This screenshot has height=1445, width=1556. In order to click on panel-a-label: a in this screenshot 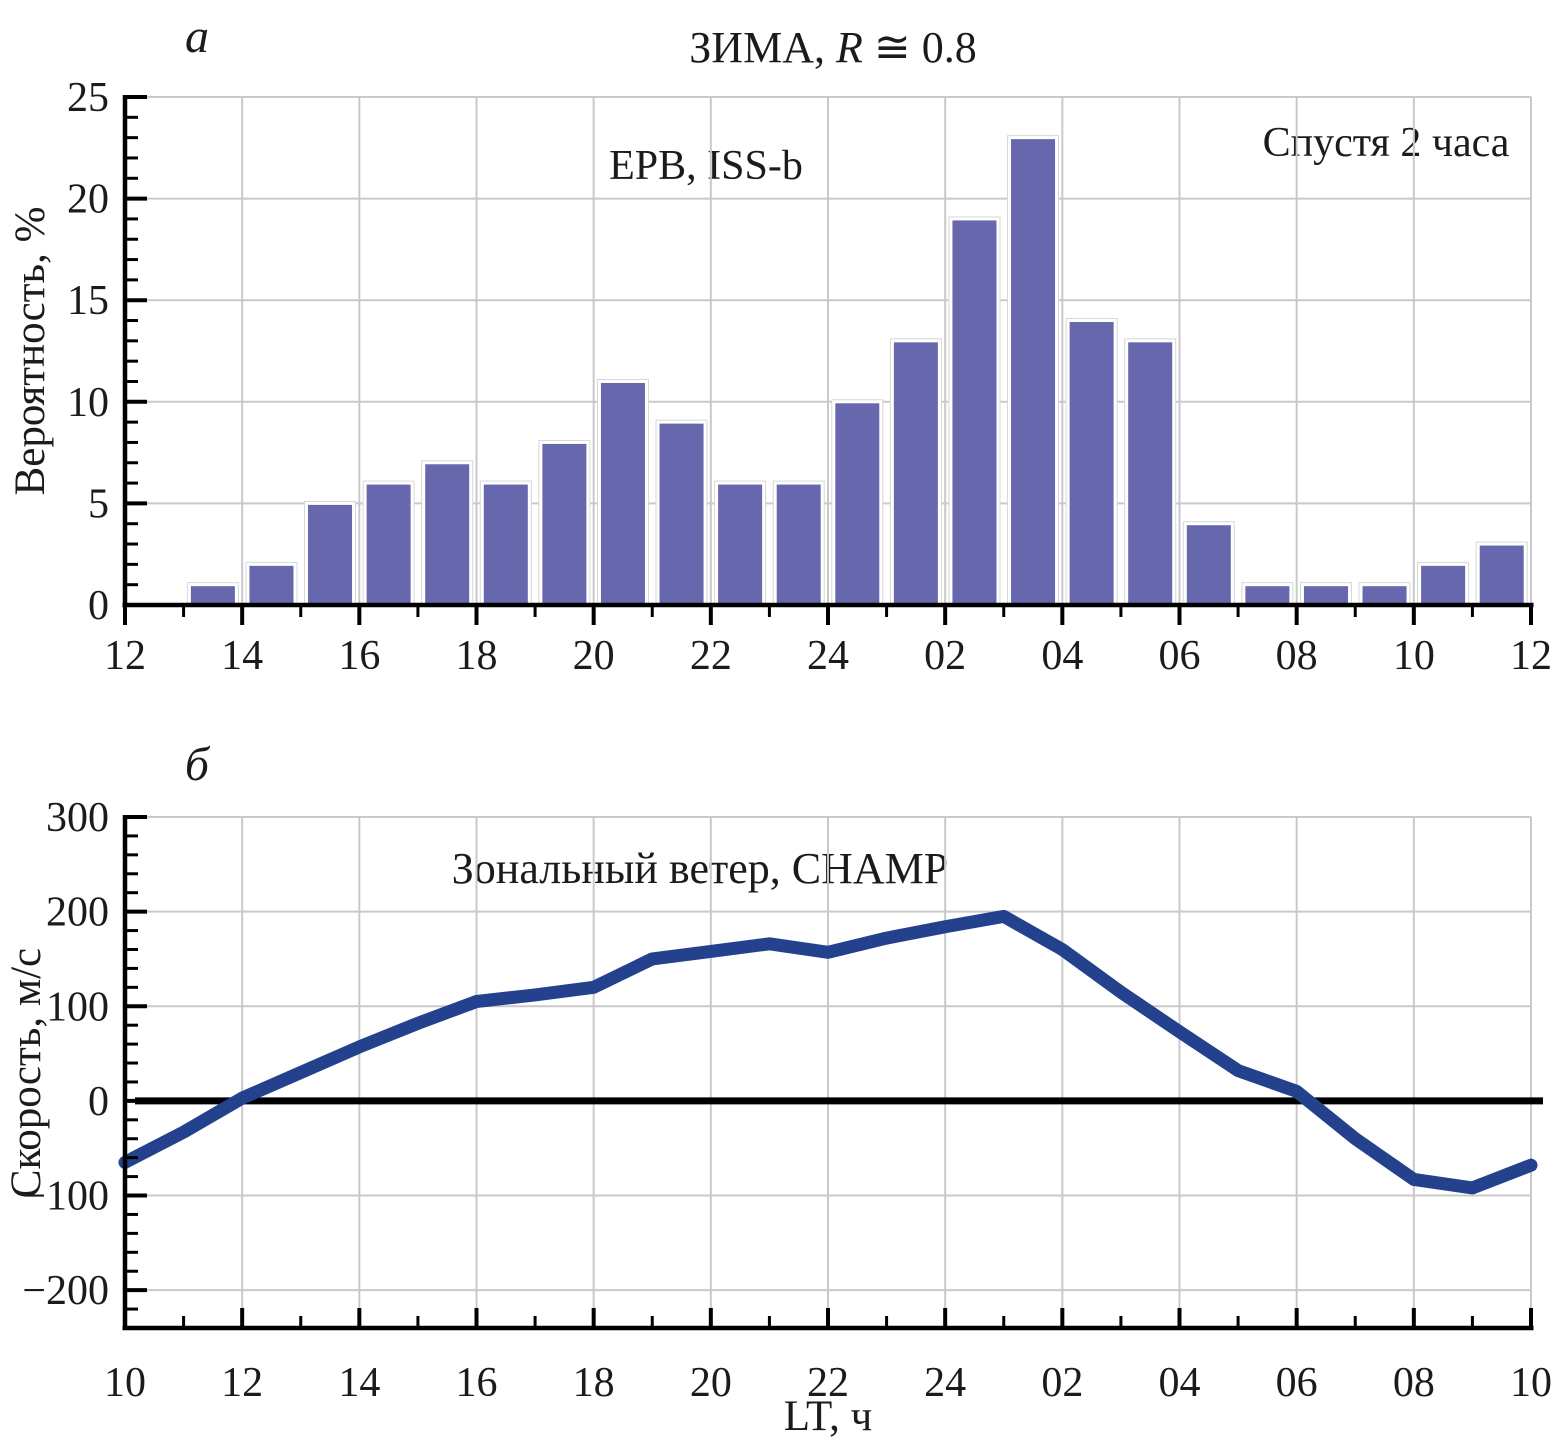, I will do `click(197, 36)`.